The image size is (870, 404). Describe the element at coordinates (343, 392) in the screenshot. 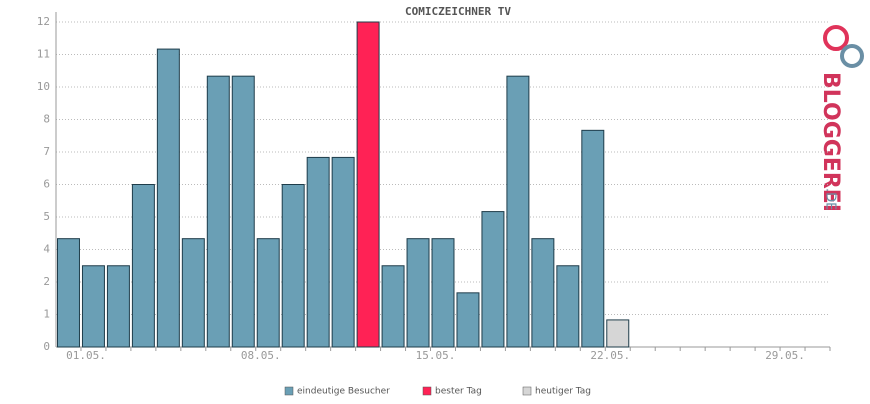

I see `legend-label: eindeutige Besucher` at that location.